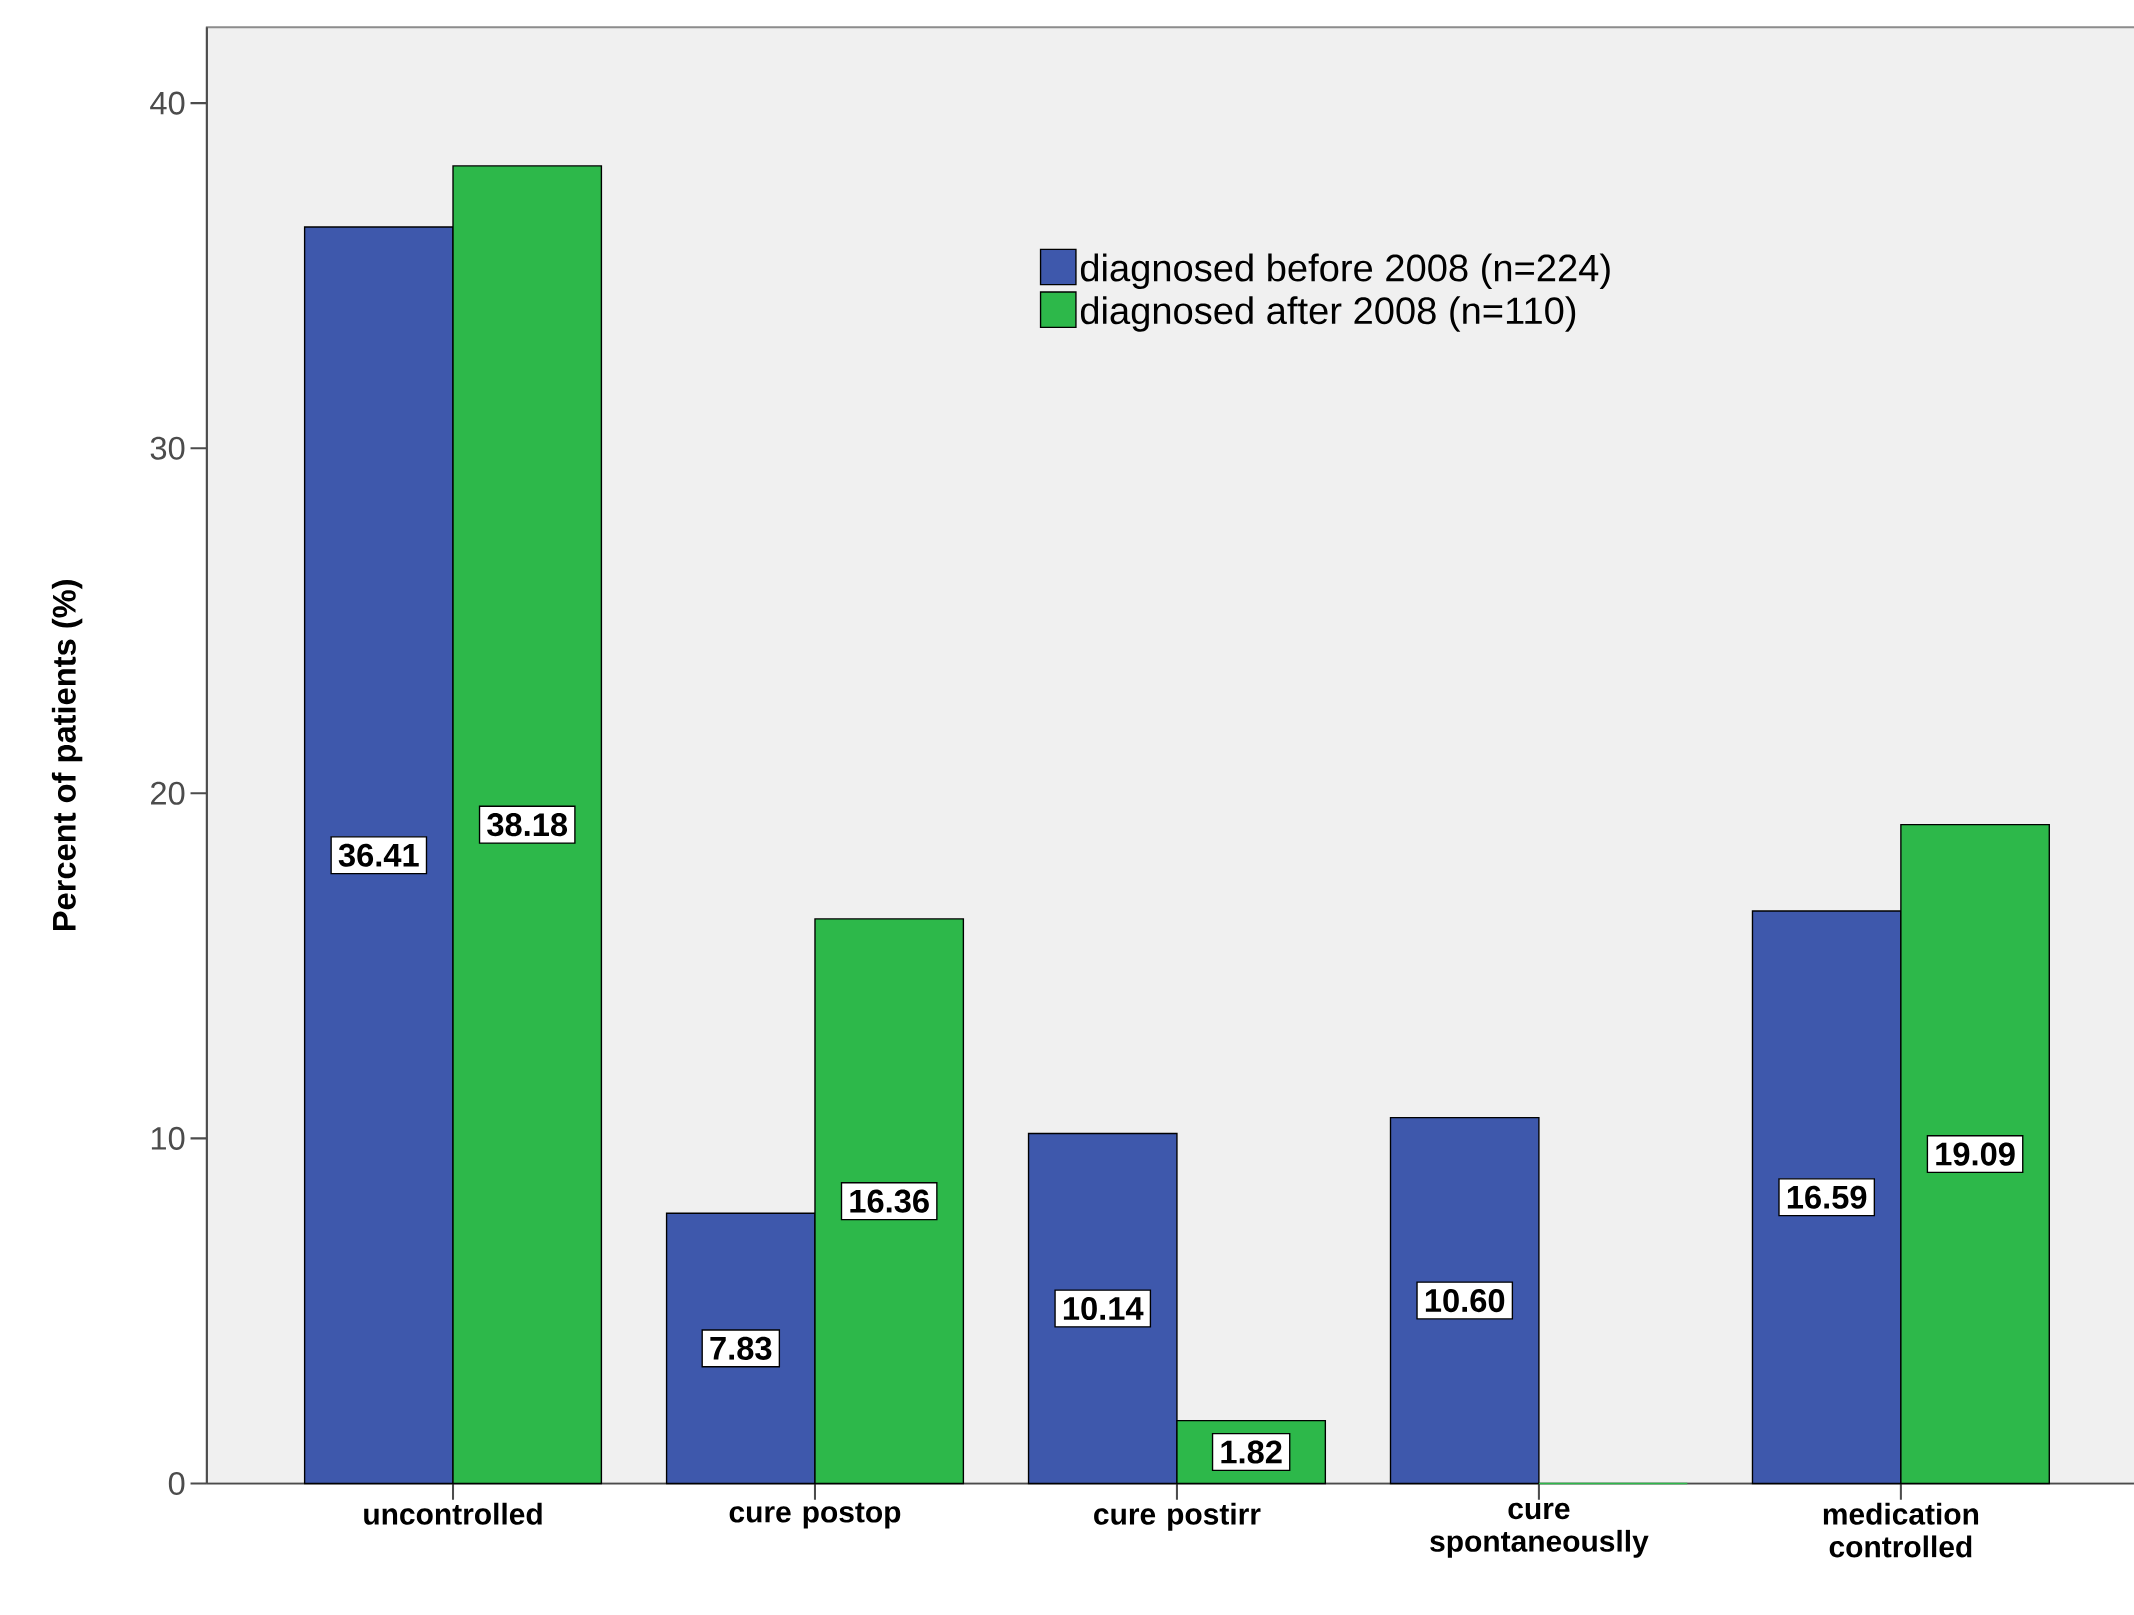  Describe the element at coordinates (1827, 1197) in the screenshot. I see `data-label: 16.59` at that location.